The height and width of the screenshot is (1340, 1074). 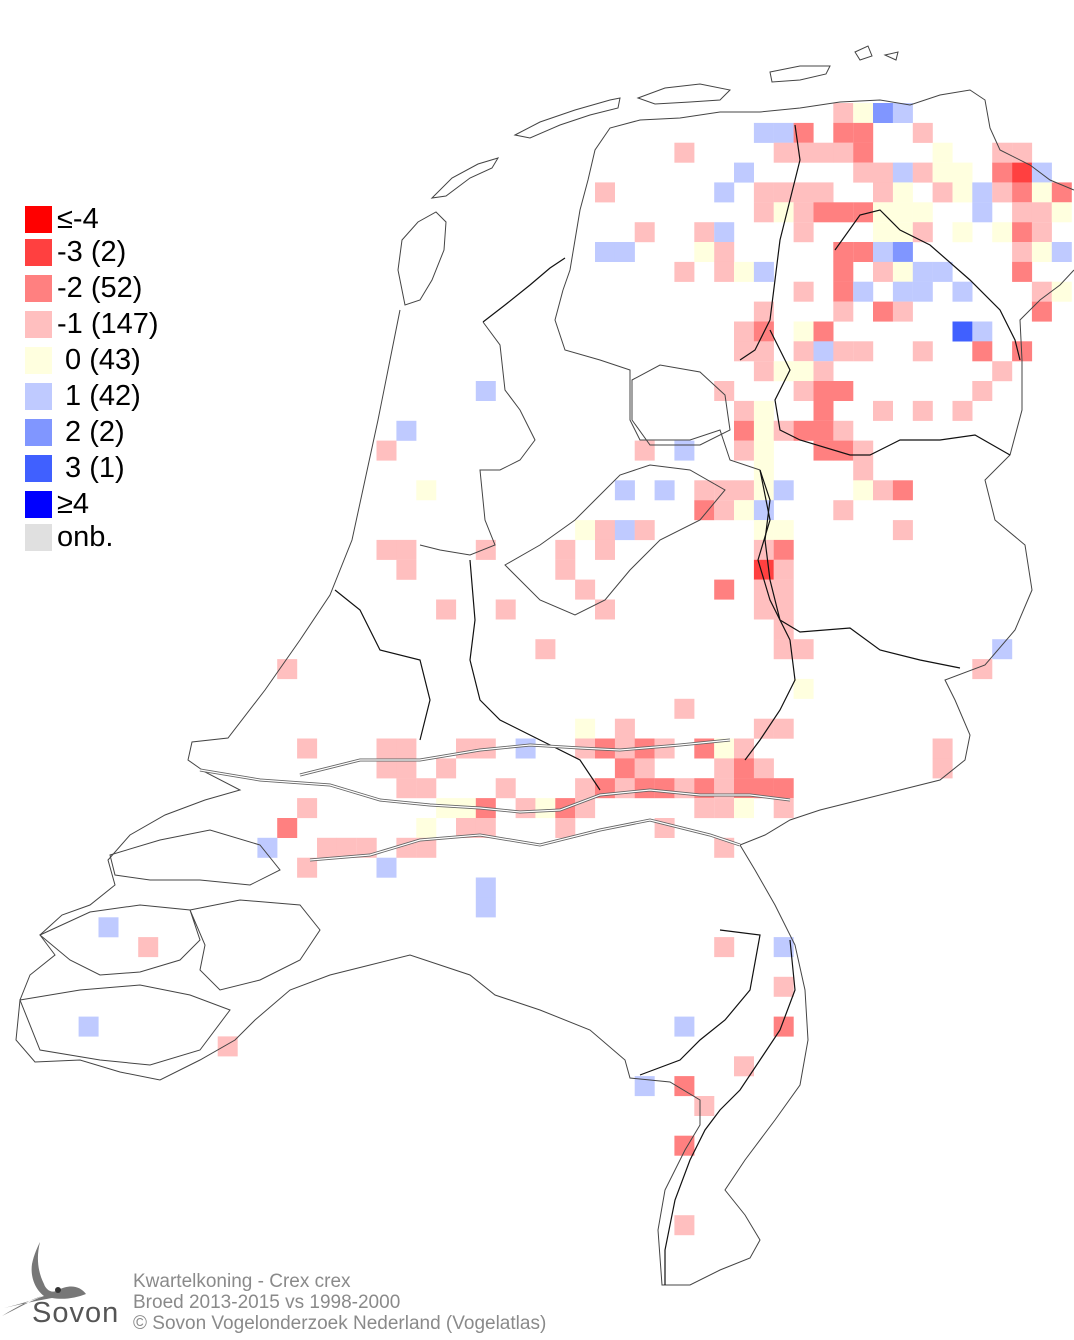 What do you see at coordinates (890, 392) in the screenshot?
I see `province-border-overijssel` at bounding box center [890, 392].